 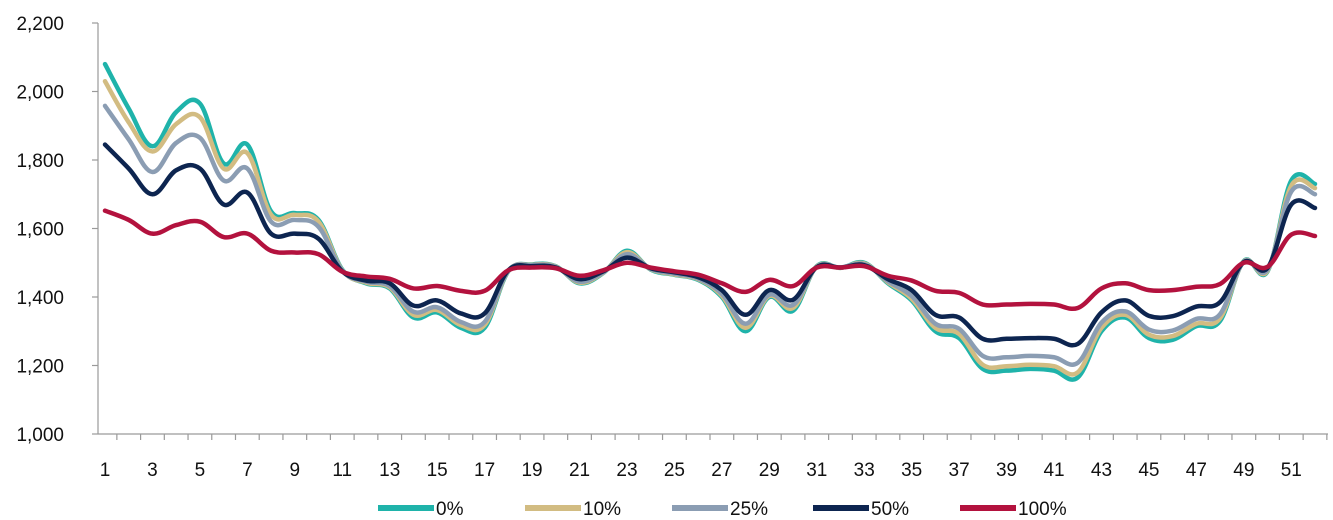 I want to click on x-tick-label: 21, so click(x=579, y=470).